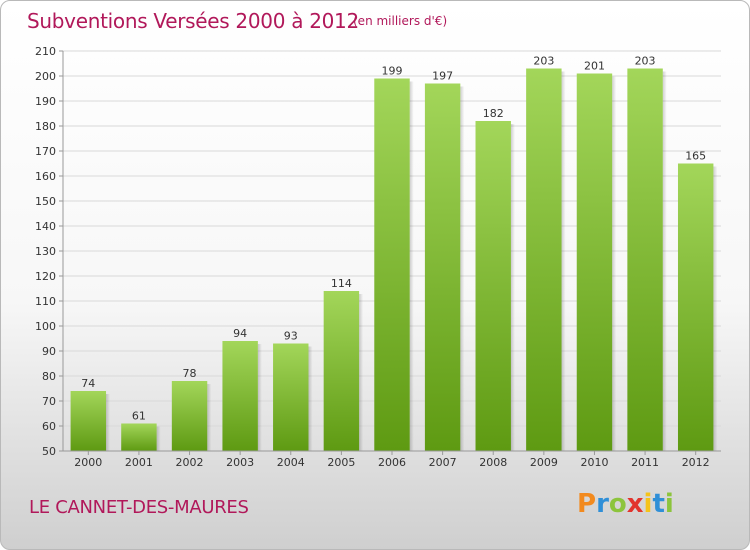 The width and height of the screenshot is (750, 550). What do you see at coordinates (45, 226) in the screenshot?
I see `y-tick-label: 140` at bounding box center [45, 226].